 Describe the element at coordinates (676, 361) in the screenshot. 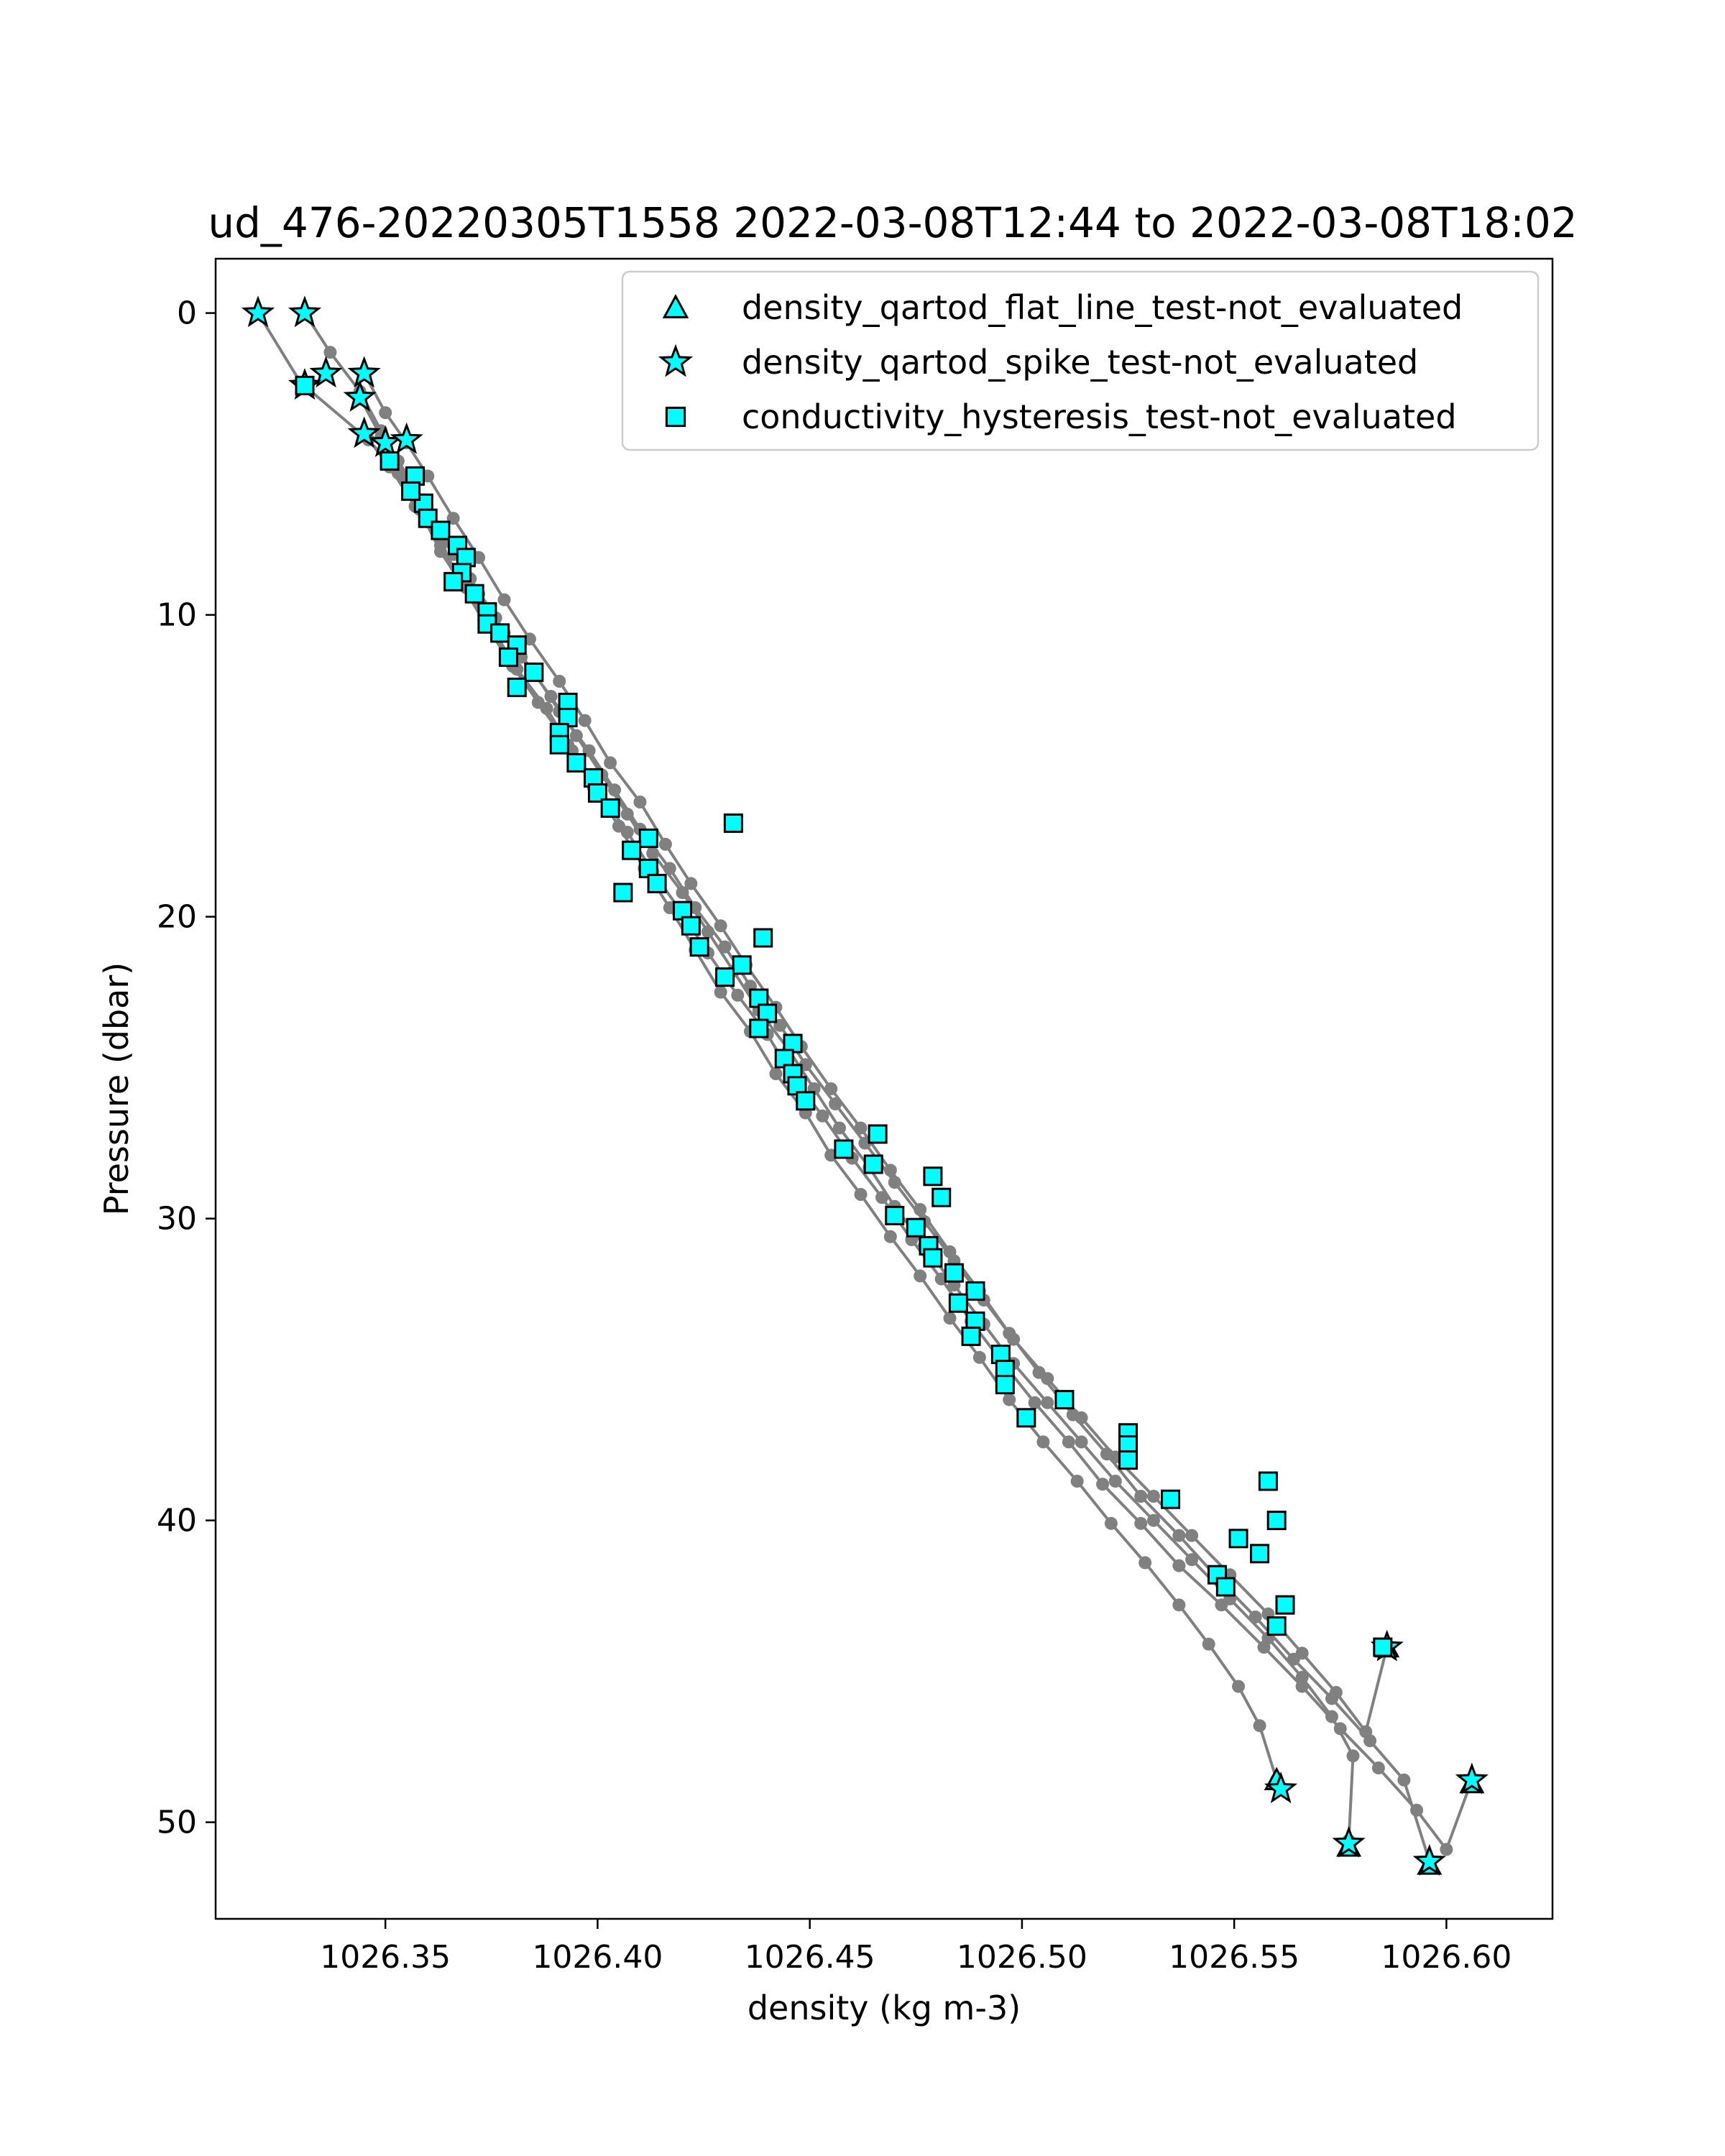

I see `legend-star-marker` at that location.